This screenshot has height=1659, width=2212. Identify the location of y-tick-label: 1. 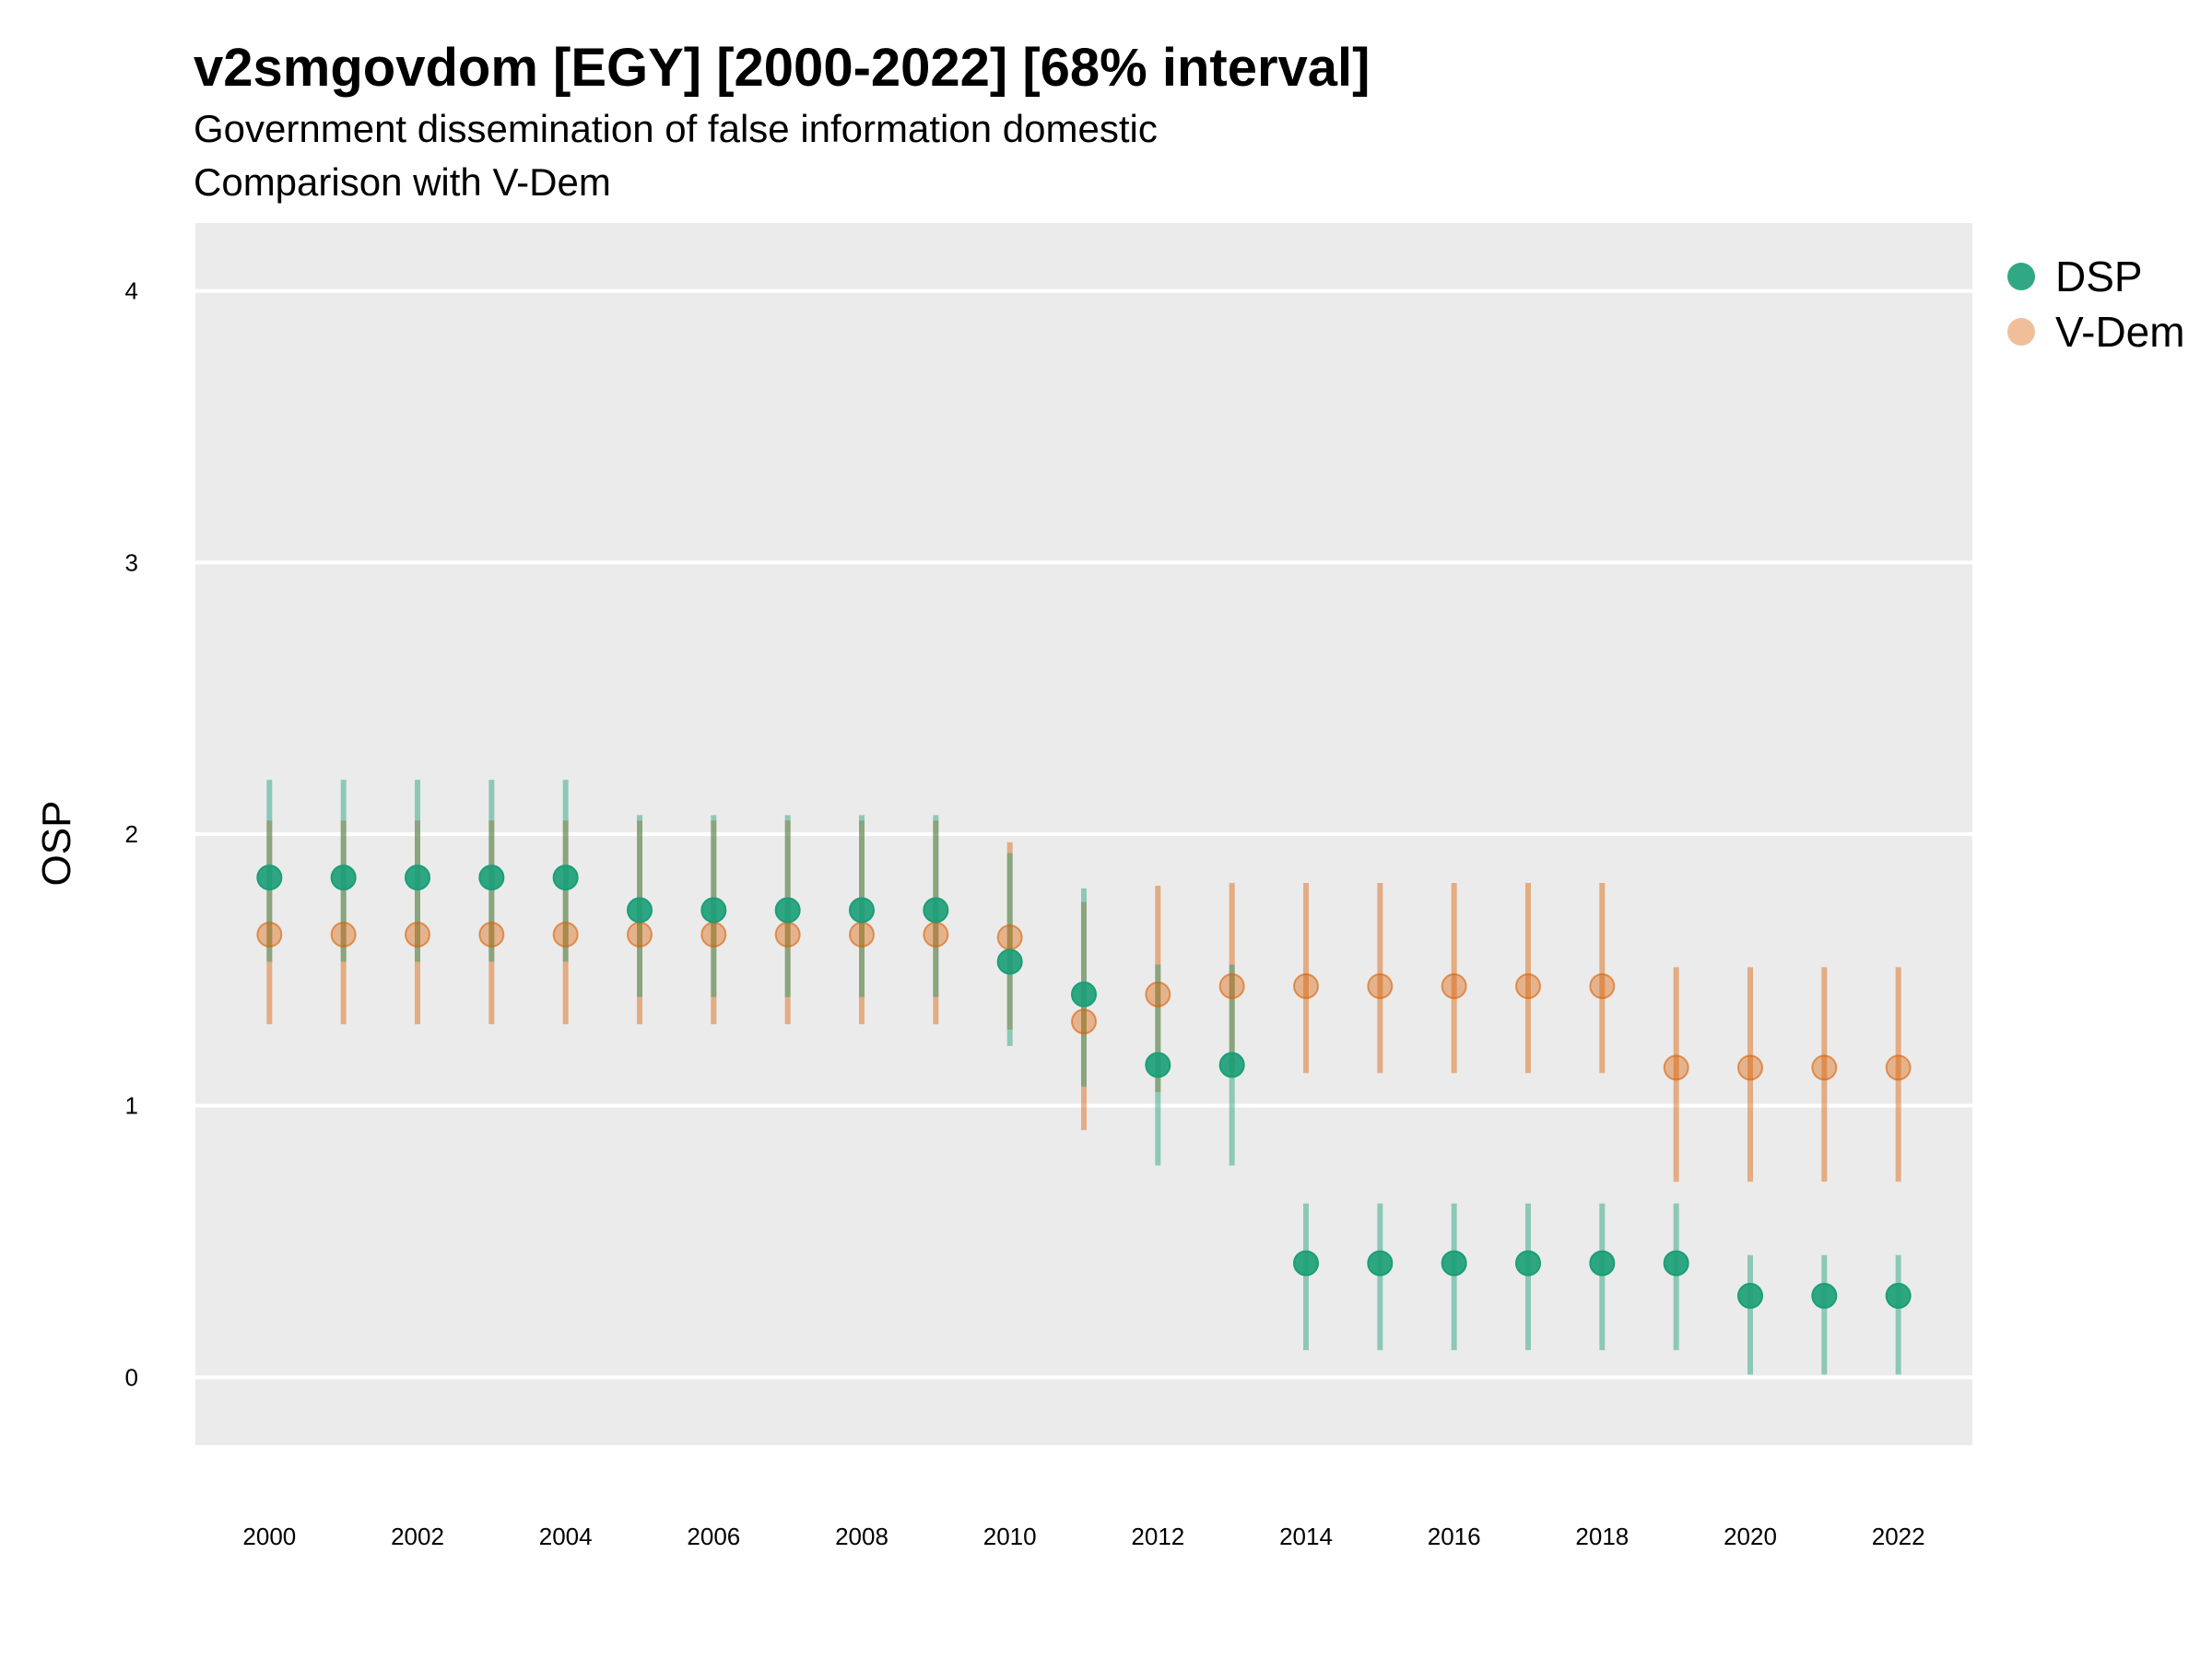
(131, 1106).